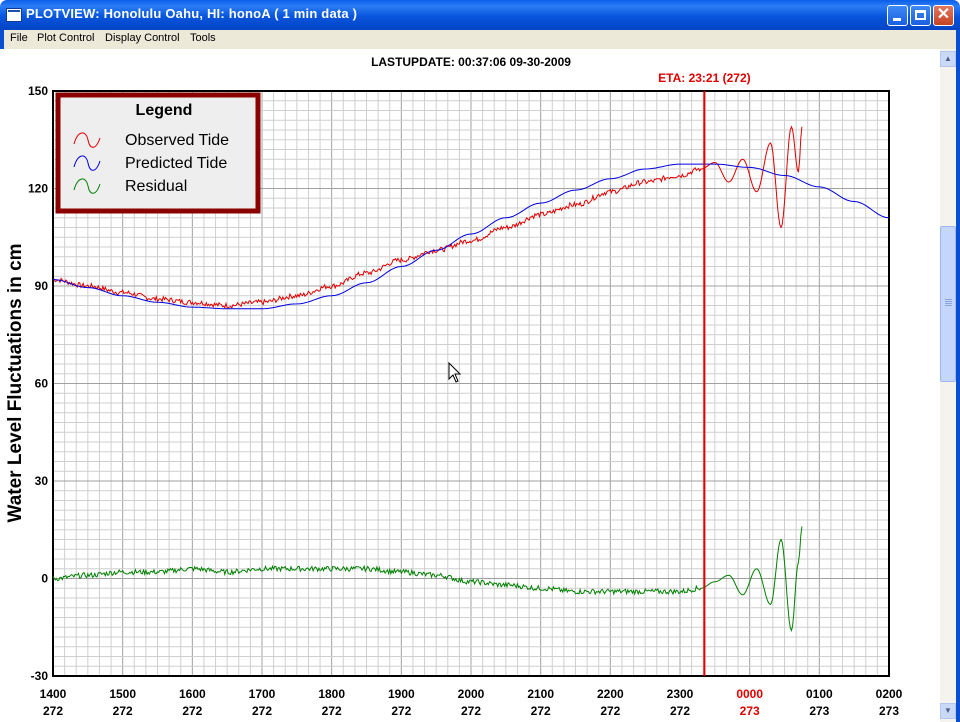 The width and height of the screenshot is (960, 722). What do you see at coordinates (680, 694) in the screenshot?
I see `x-tick-label-time: 2300` at bounding box center [680, 694].